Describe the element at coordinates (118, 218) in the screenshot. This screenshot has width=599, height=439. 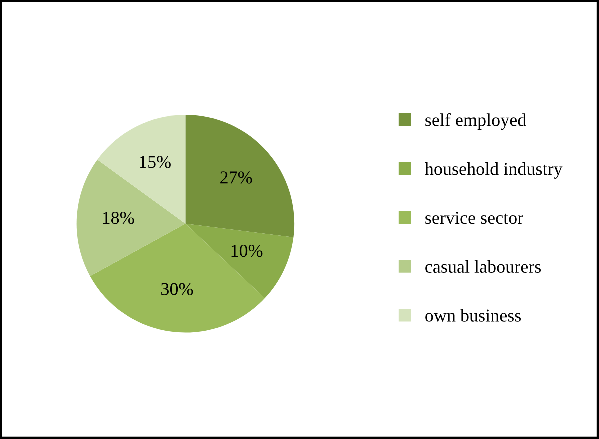
I see `data-label: 18%` at that location.